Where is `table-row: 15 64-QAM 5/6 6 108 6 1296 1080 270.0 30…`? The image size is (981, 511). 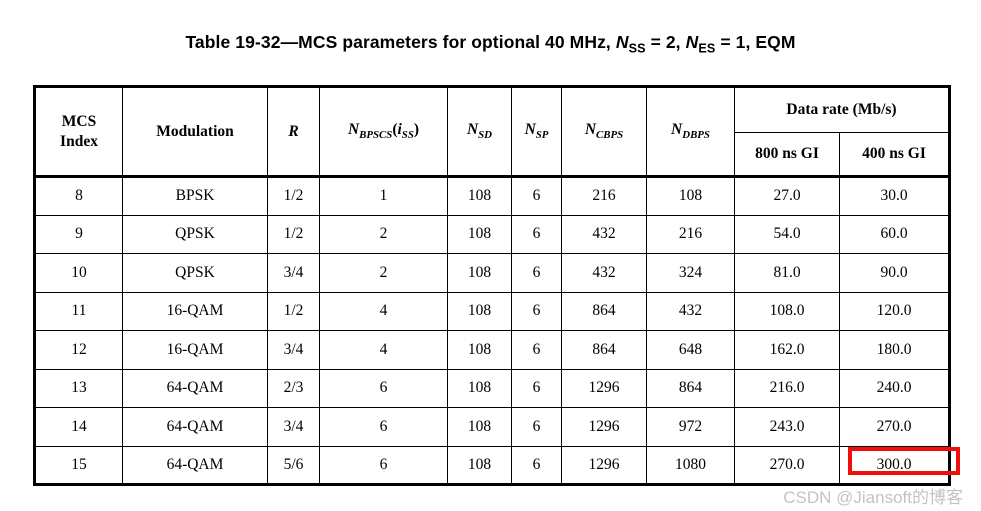
table-row: 15 64-QAM 5/6 6 108 6 1296 1080 270.0 30… is located at coordinates (497, 465).